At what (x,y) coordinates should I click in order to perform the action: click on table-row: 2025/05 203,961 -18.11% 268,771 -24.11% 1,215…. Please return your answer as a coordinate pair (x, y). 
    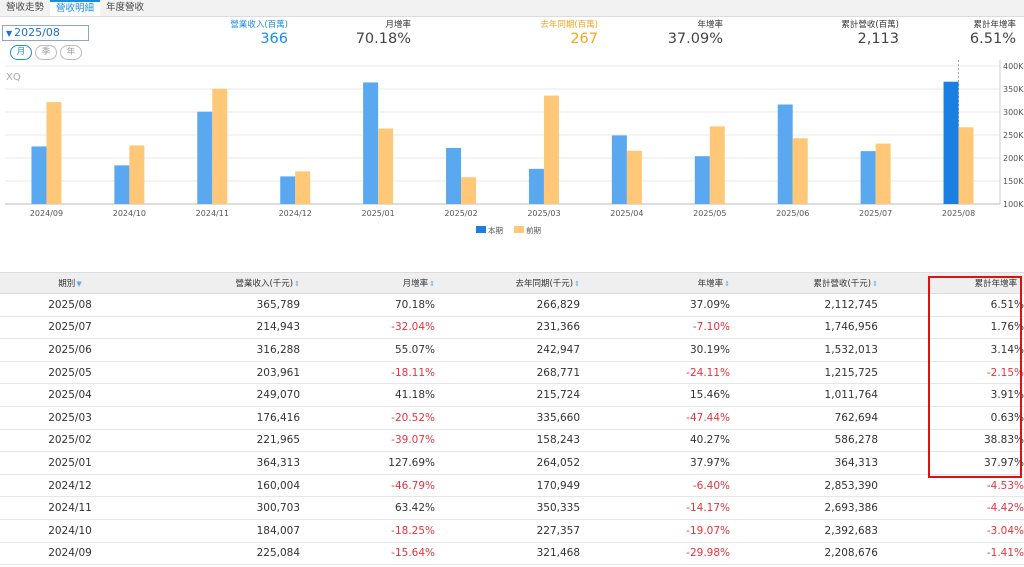
    Looking at the image, I should click on (512, 373).